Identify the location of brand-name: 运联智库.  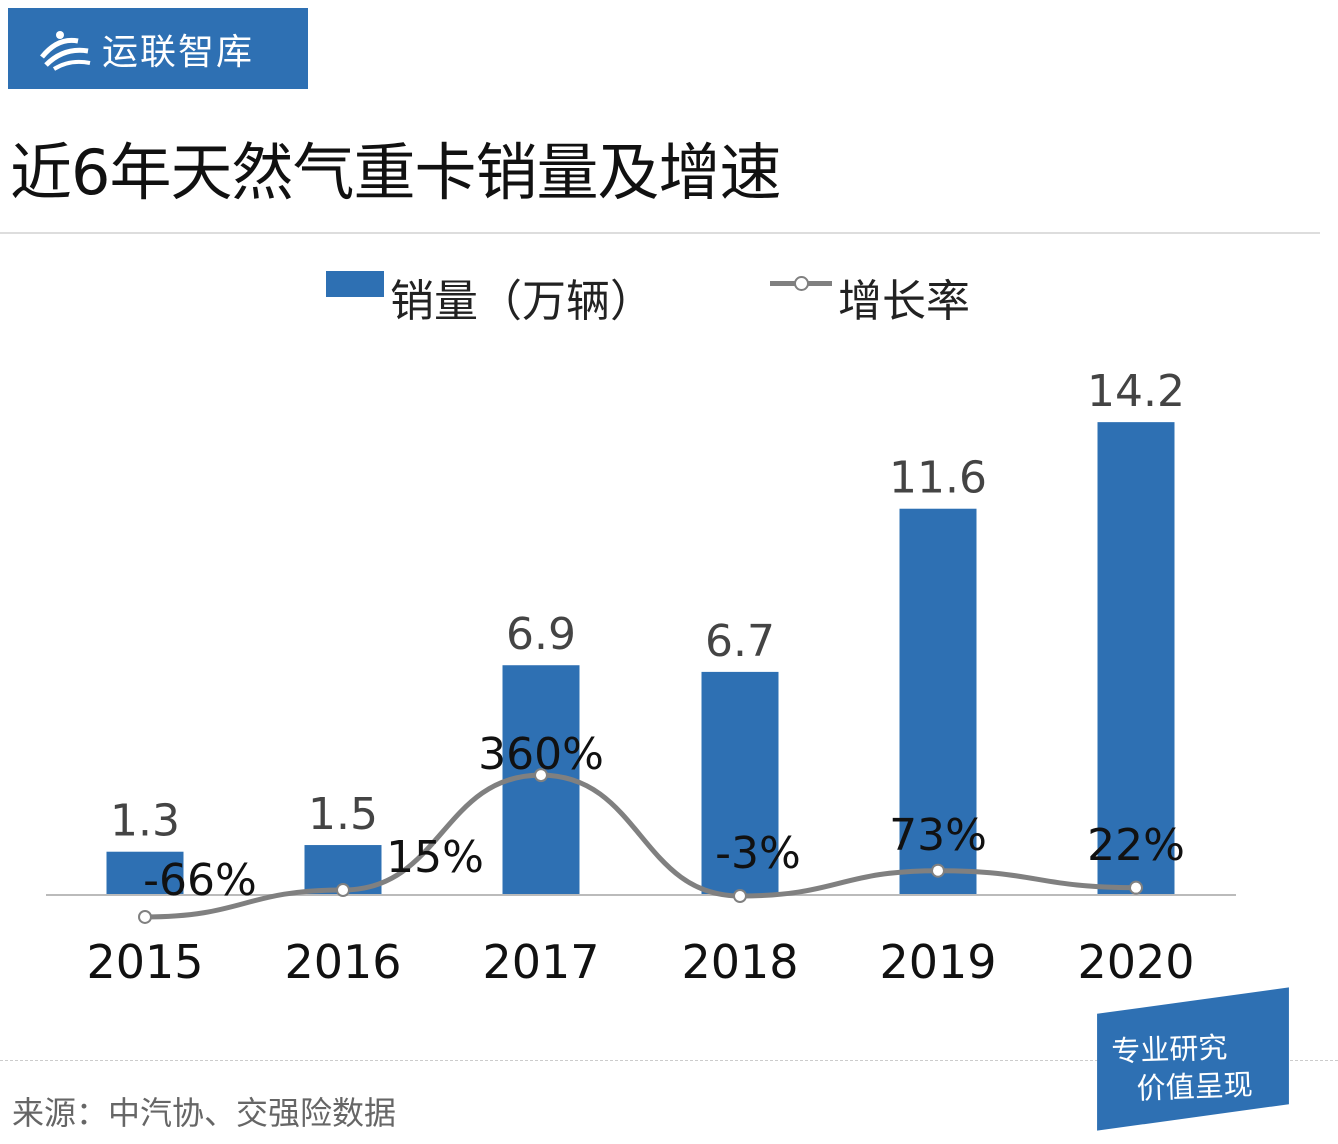
(178, 52).